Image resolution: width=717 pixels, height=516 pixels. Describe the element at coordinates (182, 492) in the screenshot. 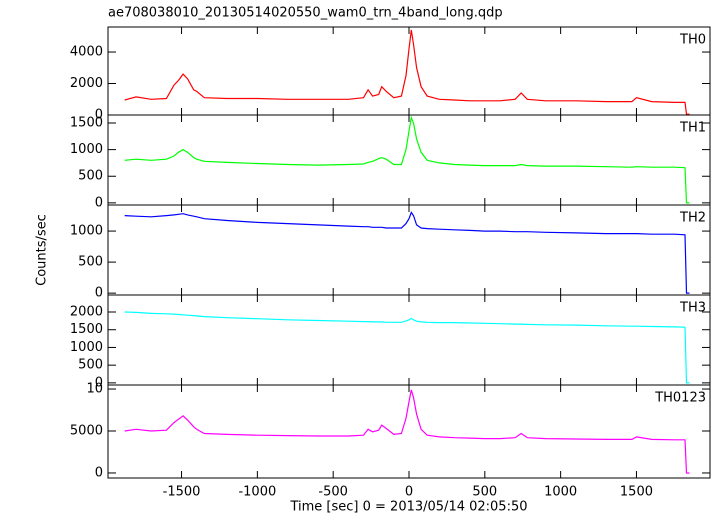

I see `x-tick-label: -1500` at that location.